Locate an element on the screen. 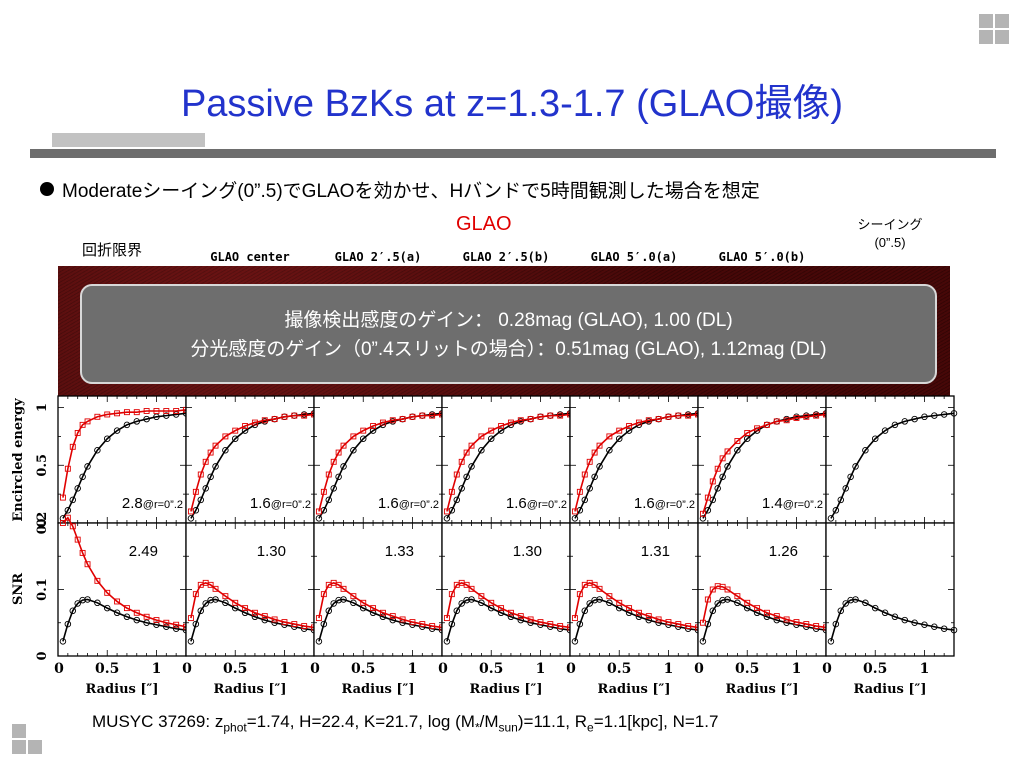 The height and width of the screenshot is (768, 1024). x-tick-label: 1 is located at coordinates (157, 669).